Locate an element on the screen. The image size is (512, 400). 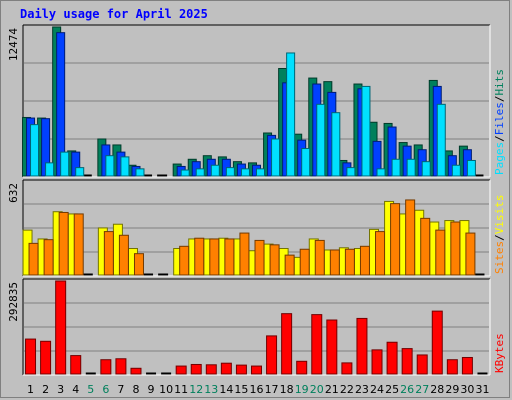
legend: KBytes is located at coordinates (499, 353).